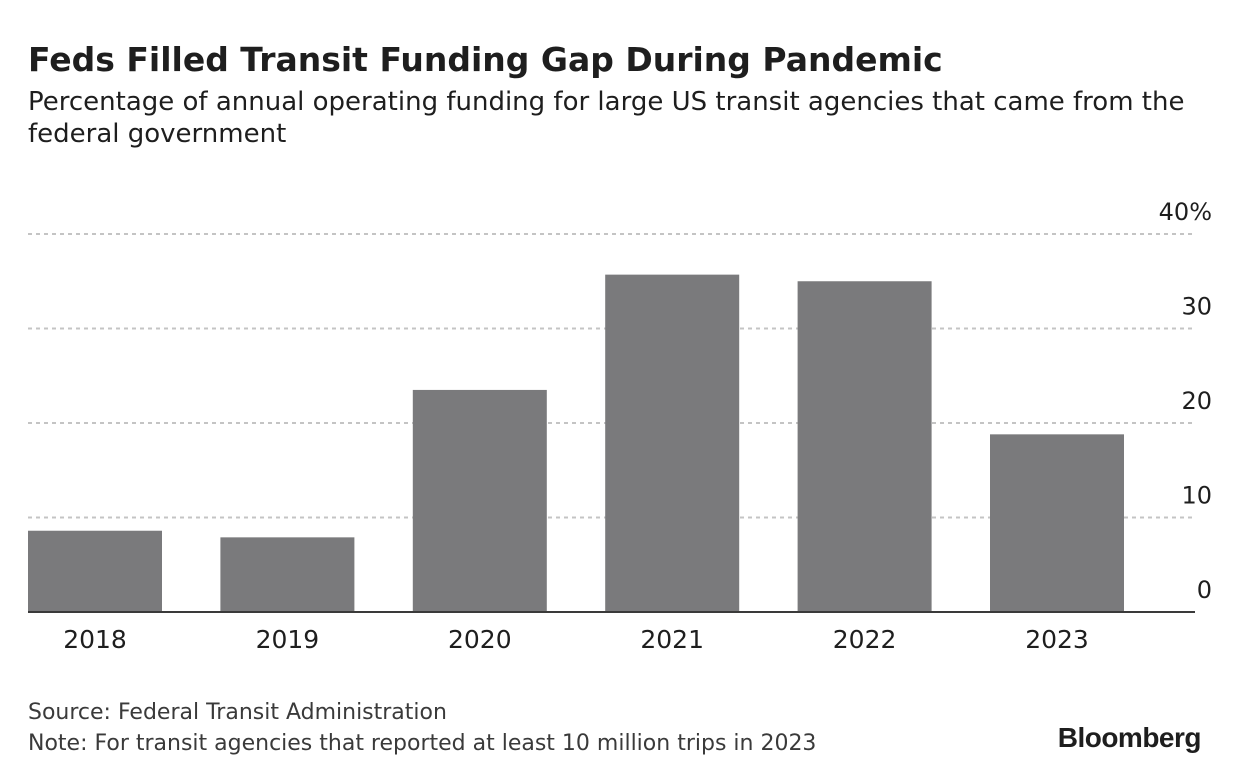 The height and width of the screenshot is (782, 1240). I want to click on source-note: Source: Federal Transit Administration, so click(237, 712).